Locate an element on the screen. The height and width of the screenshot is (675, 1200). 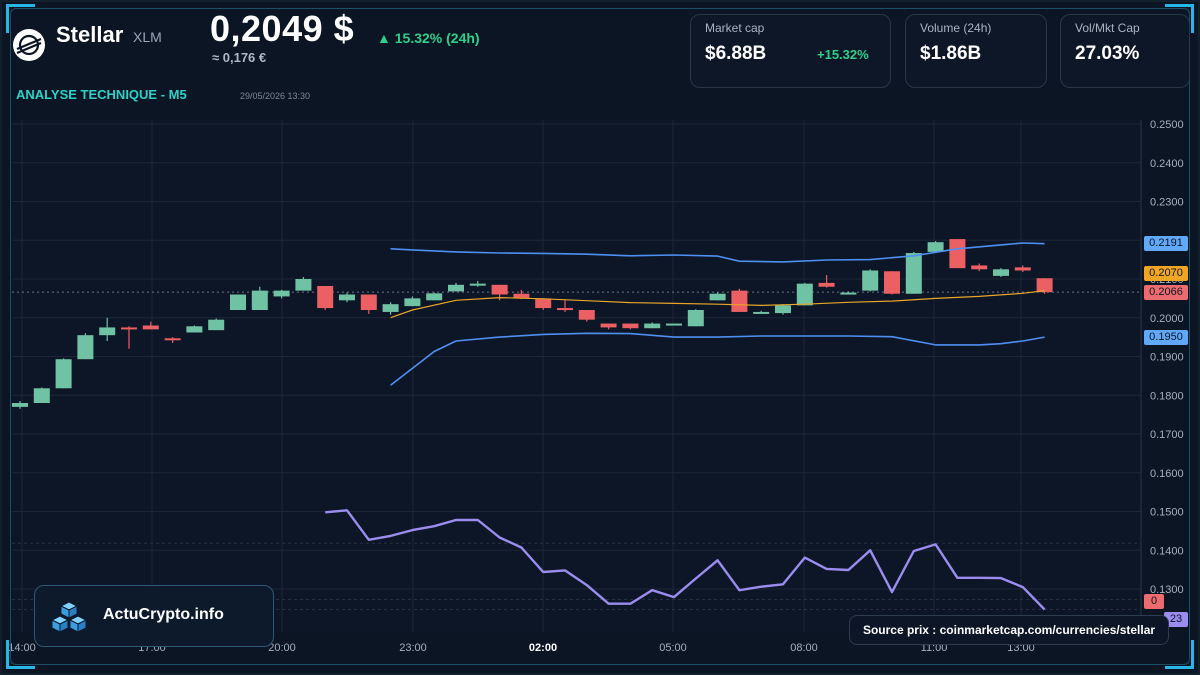
x-tick-label: 02:00 is located at coordinates (543, 648).